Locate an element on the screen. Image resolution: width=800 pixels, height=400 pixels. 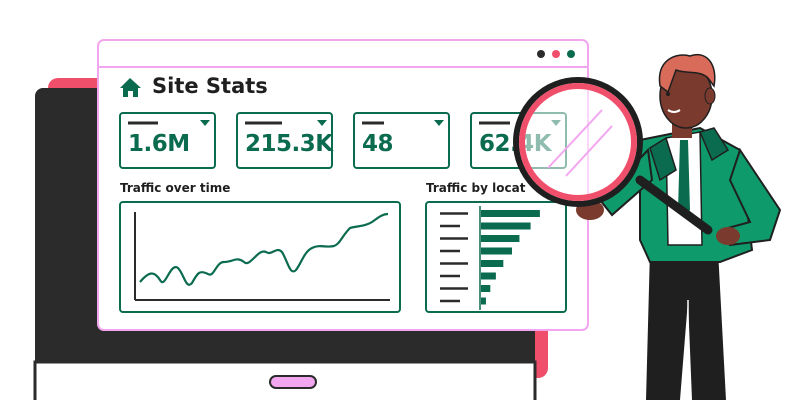
traffic-line is located at coordinates (264, 249).